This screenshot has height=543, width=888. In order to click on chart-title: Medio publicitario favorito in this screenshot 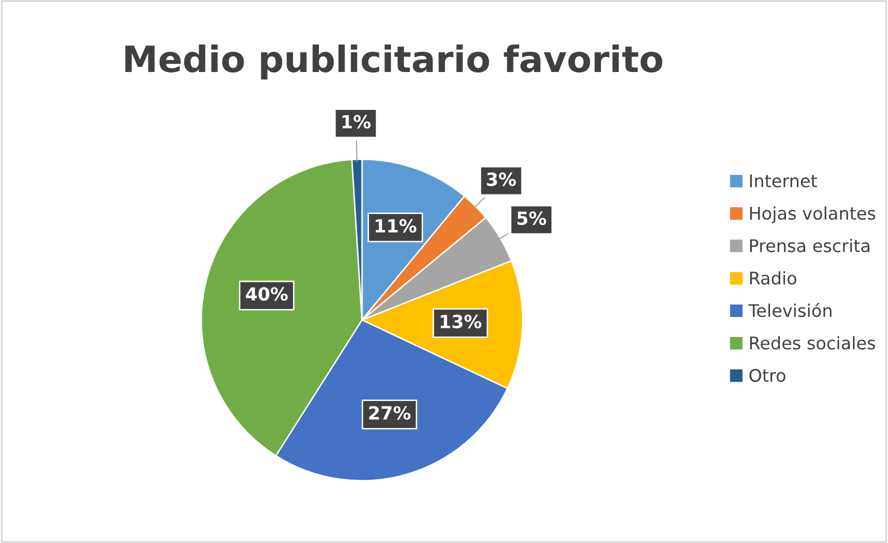, I will do `click(393, 62)`.